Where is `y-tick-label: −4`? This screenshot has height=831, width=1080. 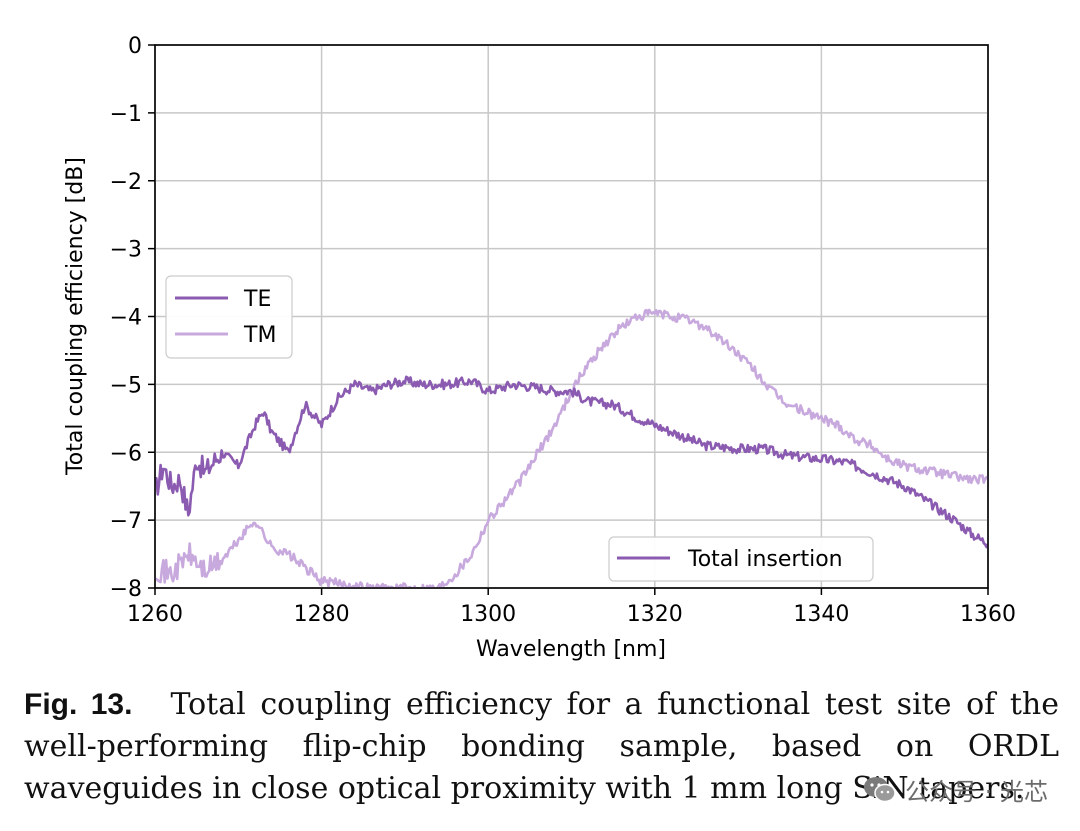 y-tick-label: −4 is located at coordinates (126, 318).